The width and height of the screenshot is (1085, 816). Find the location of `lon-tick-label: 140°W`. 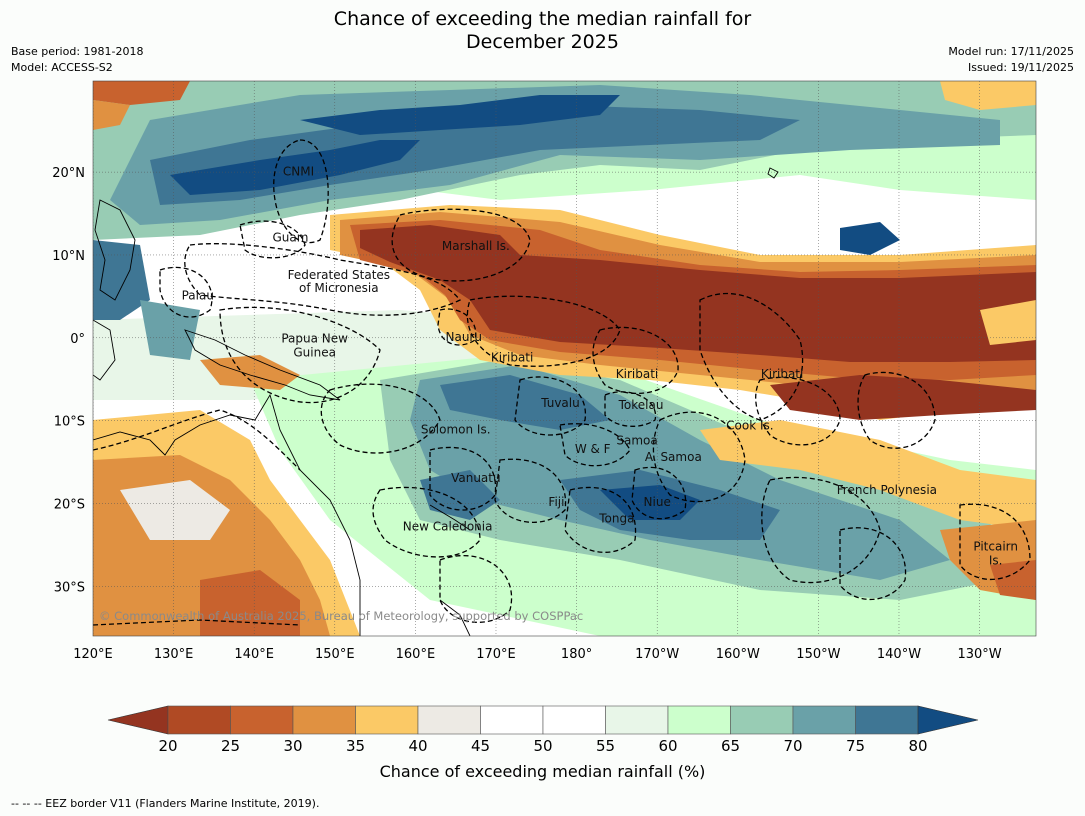

lon-tick-label: 140°W is located at coordinates (899, 654).